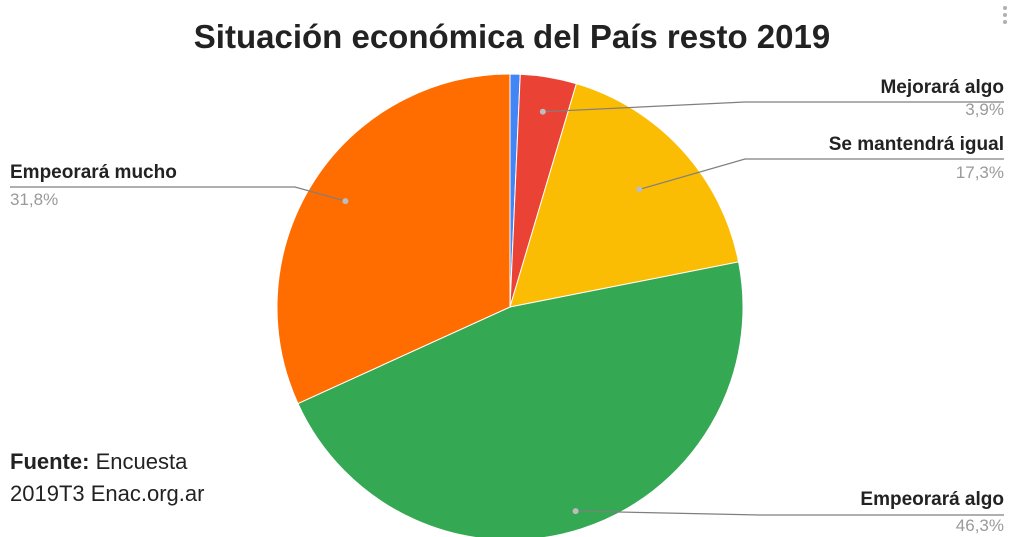  I want to click on slice-value-label: 46,3%, so click(980, 525).